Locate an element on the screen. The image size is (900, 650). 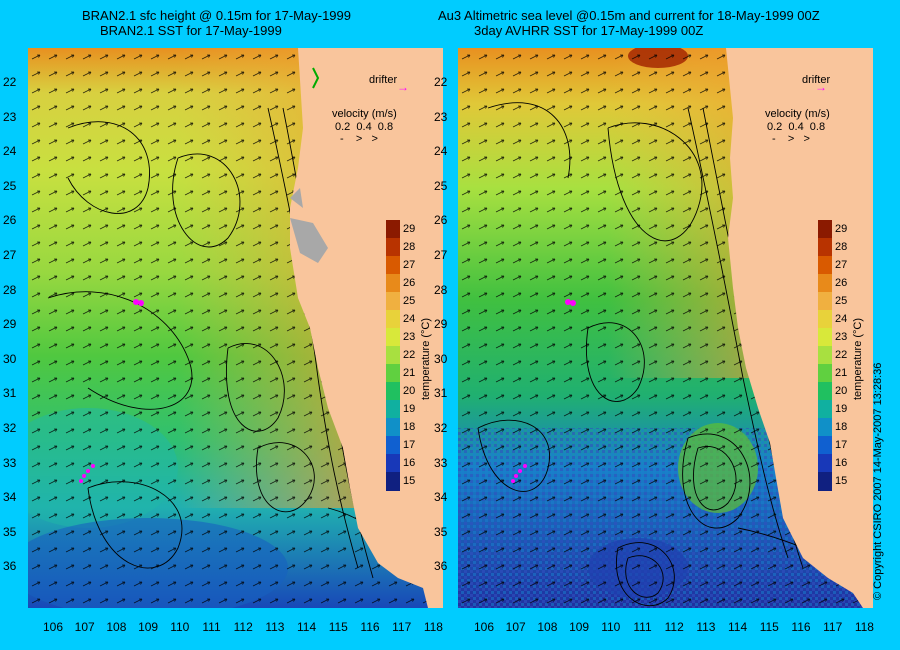
right-colorbar: 29 28 27 26 25 24 23 22 21 20 19 18 17 16 15 is located at coordinates (832, 355).